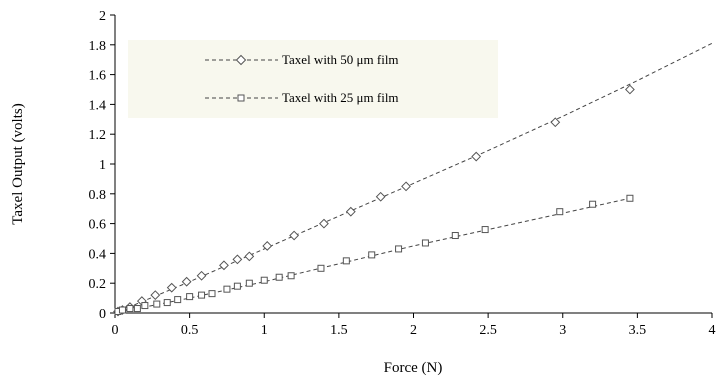 The height and width of the screenshot is (378, 716). Describe the element at coordinates (488, 330) in the screenshot. I see `x-tick-label: 2.5` at that location.